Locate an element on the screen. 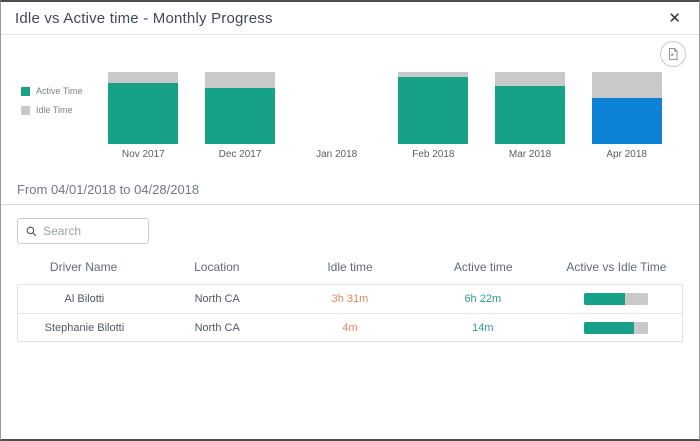 The height and width of the screenshot is (441, 700). month-label: Dec 2017 is located at coordinates (240, 154).